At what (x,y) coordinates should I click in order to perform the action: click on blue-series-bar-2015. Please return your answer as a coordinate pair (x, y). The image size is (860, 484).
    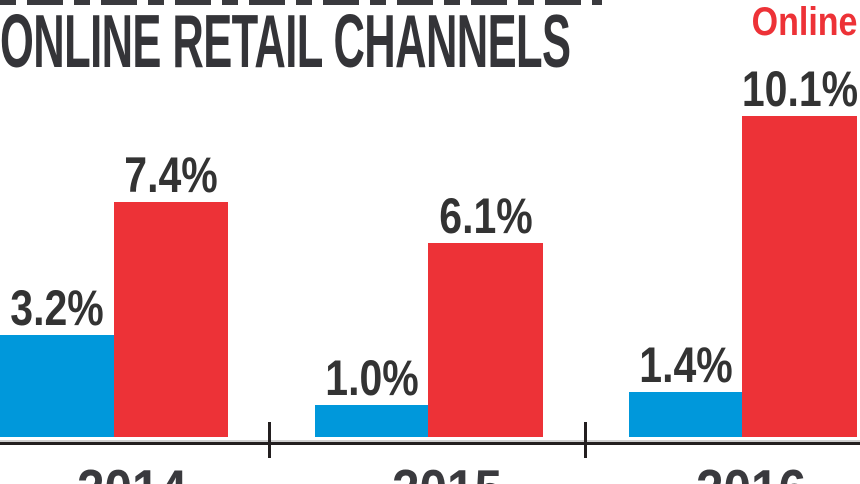
    Looking at the image, I should click on (371, 421).